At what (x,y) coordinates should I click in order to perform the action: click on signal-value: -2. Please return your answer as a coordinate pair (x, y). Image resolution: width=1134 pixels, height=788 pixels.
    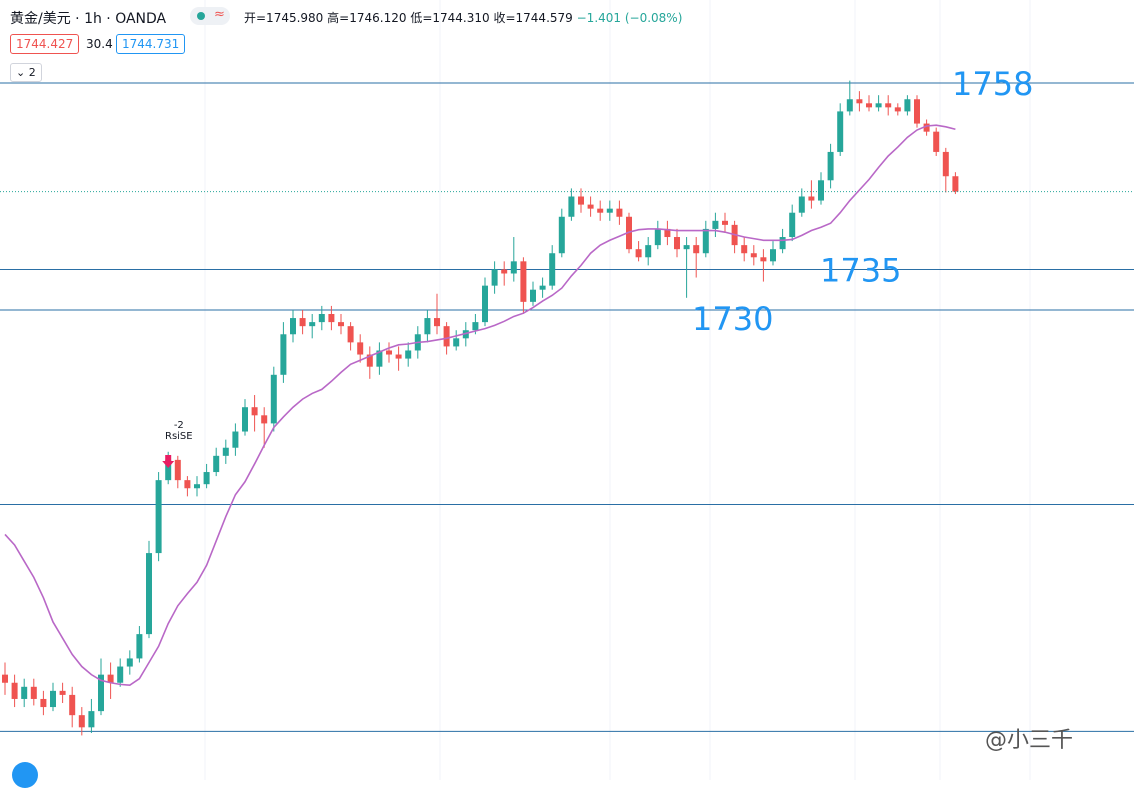
    Looking at the image, I should click on (178, 425).